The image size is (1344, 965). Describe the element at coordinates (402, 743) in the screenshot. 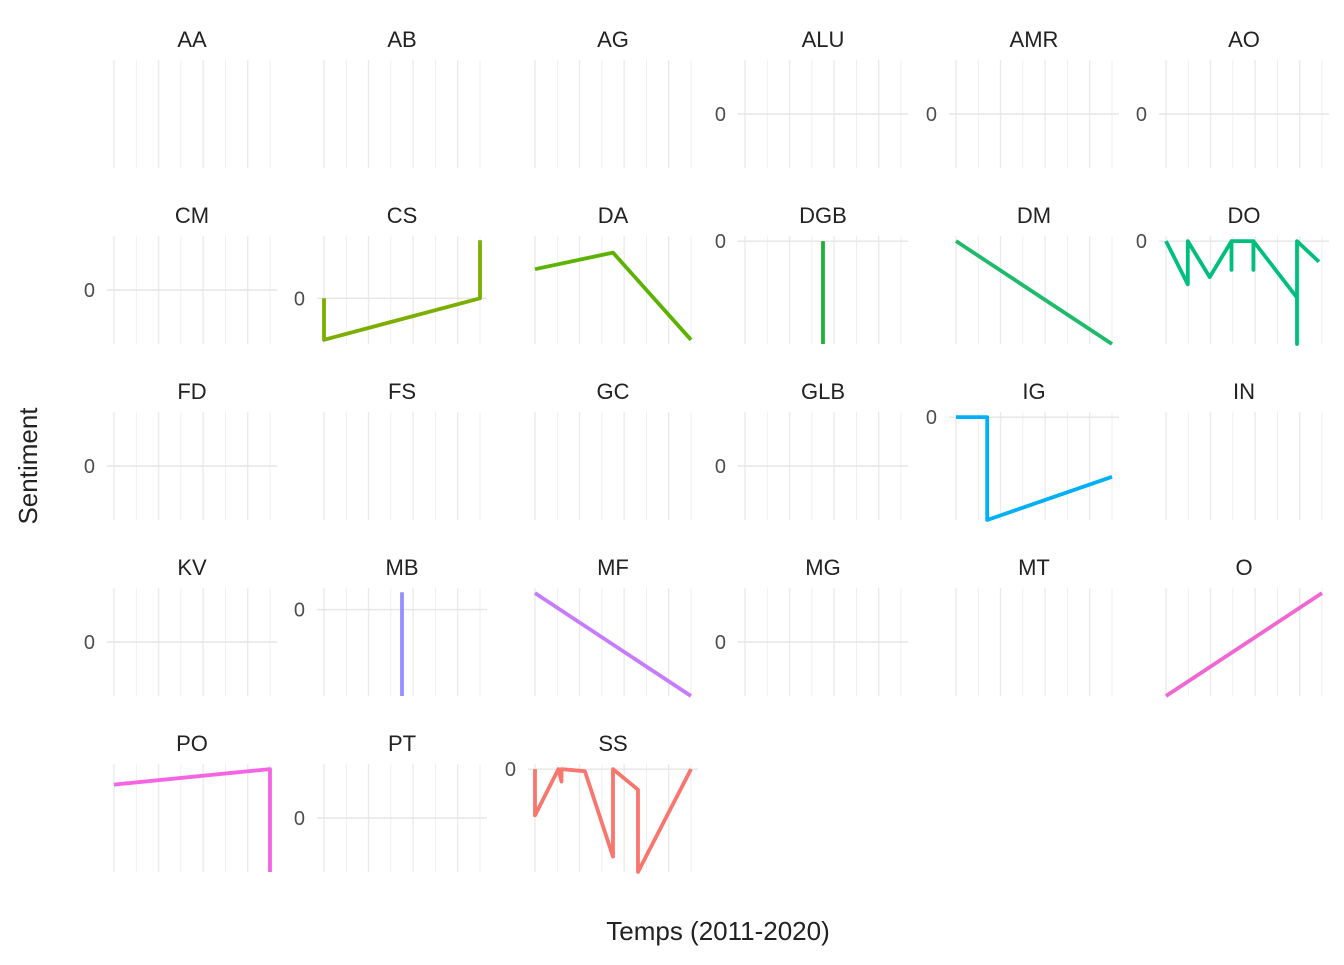

I see `panel-label-pt: PT` at that location.